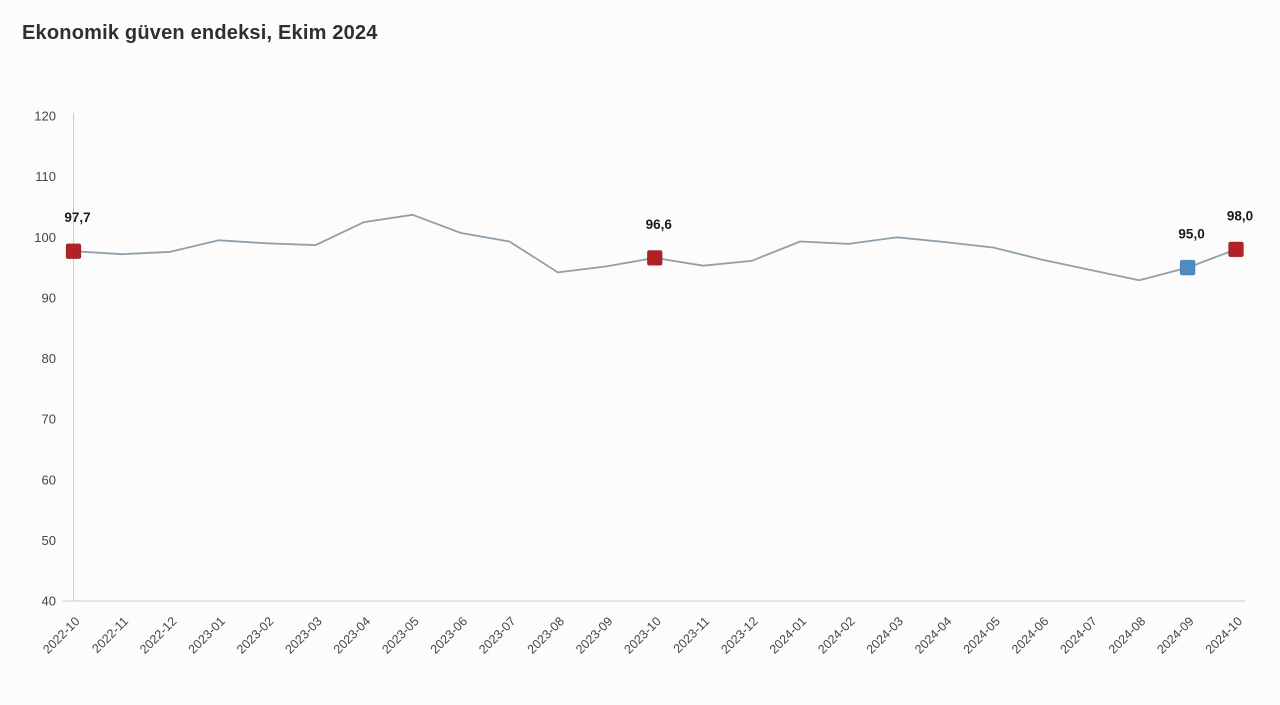 Image resolution: width=1280 pixels, height=705 pixels. What do you see at coordinates (1175, 635) in the screenshot?
I see `x-tick-label-2024-09: 2024-09` at bounding box center [1175, 635].